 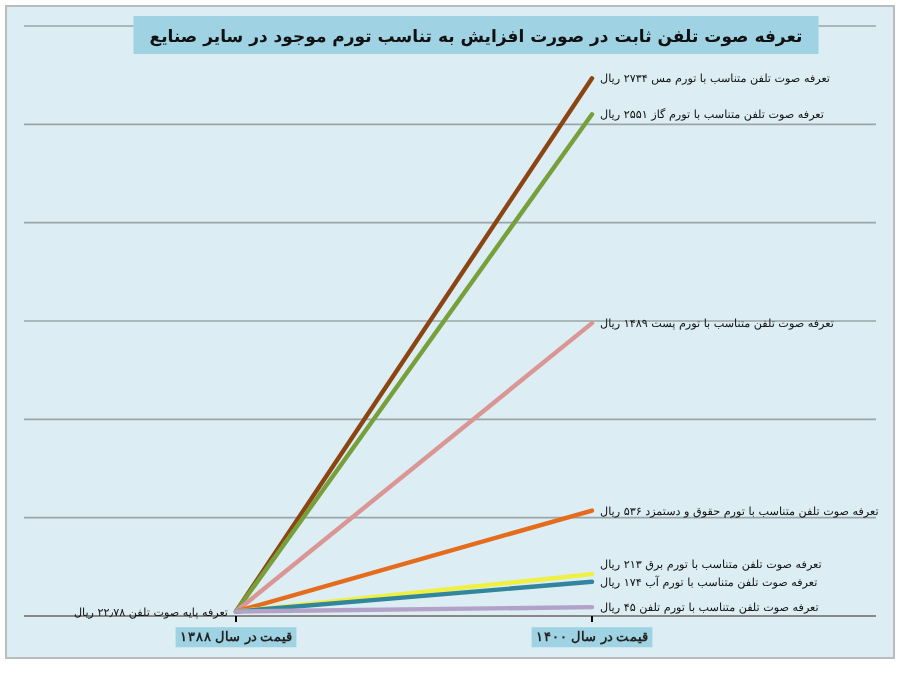 I want to click on chart-title: تعرفه صوت تلفن ثابت در صورت افزایش به تناسب تورم موجود در سایر صنایع, so click(x=476, y=38).